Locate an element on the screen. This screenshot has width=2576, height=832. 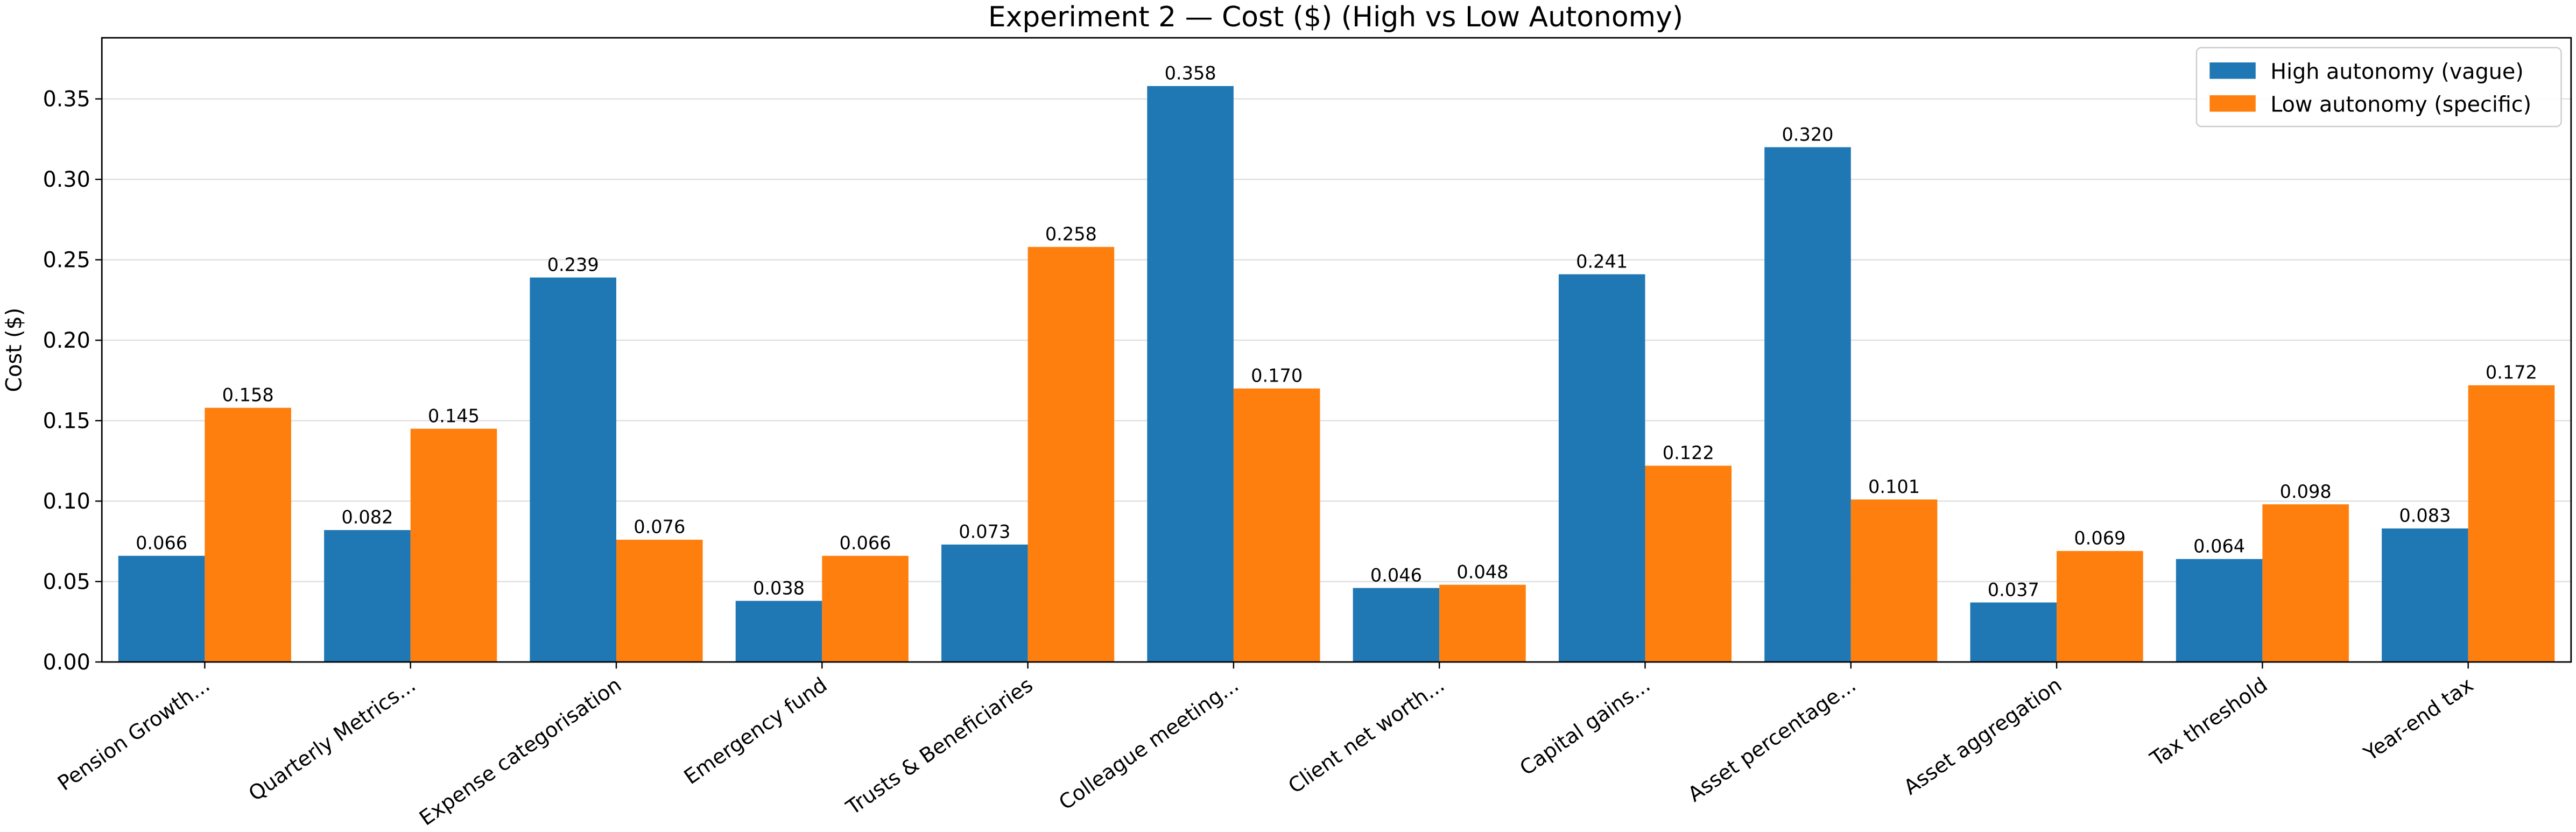
y-axis-label: Cost ($) is located at coordinates (15, 350).